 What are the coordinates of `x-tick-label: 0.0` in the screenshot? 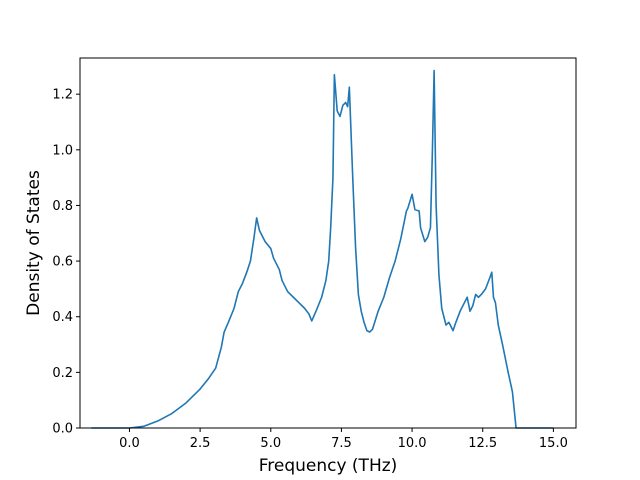 It's located at (129, 443).